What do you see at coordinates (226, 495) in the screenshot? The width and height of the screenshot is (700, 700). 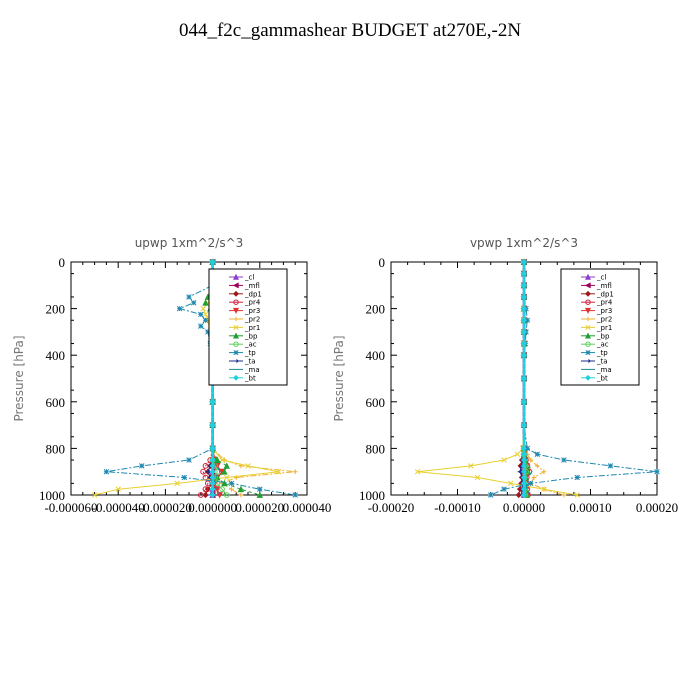 I see `data-point-ac` at bounding box center [226, 495].